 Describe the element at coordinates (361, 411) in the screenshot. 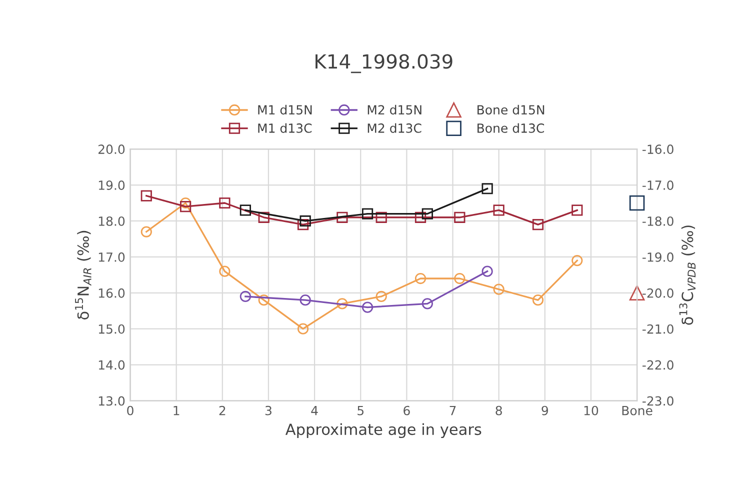

I see `x-tick-label: 5` at that location.